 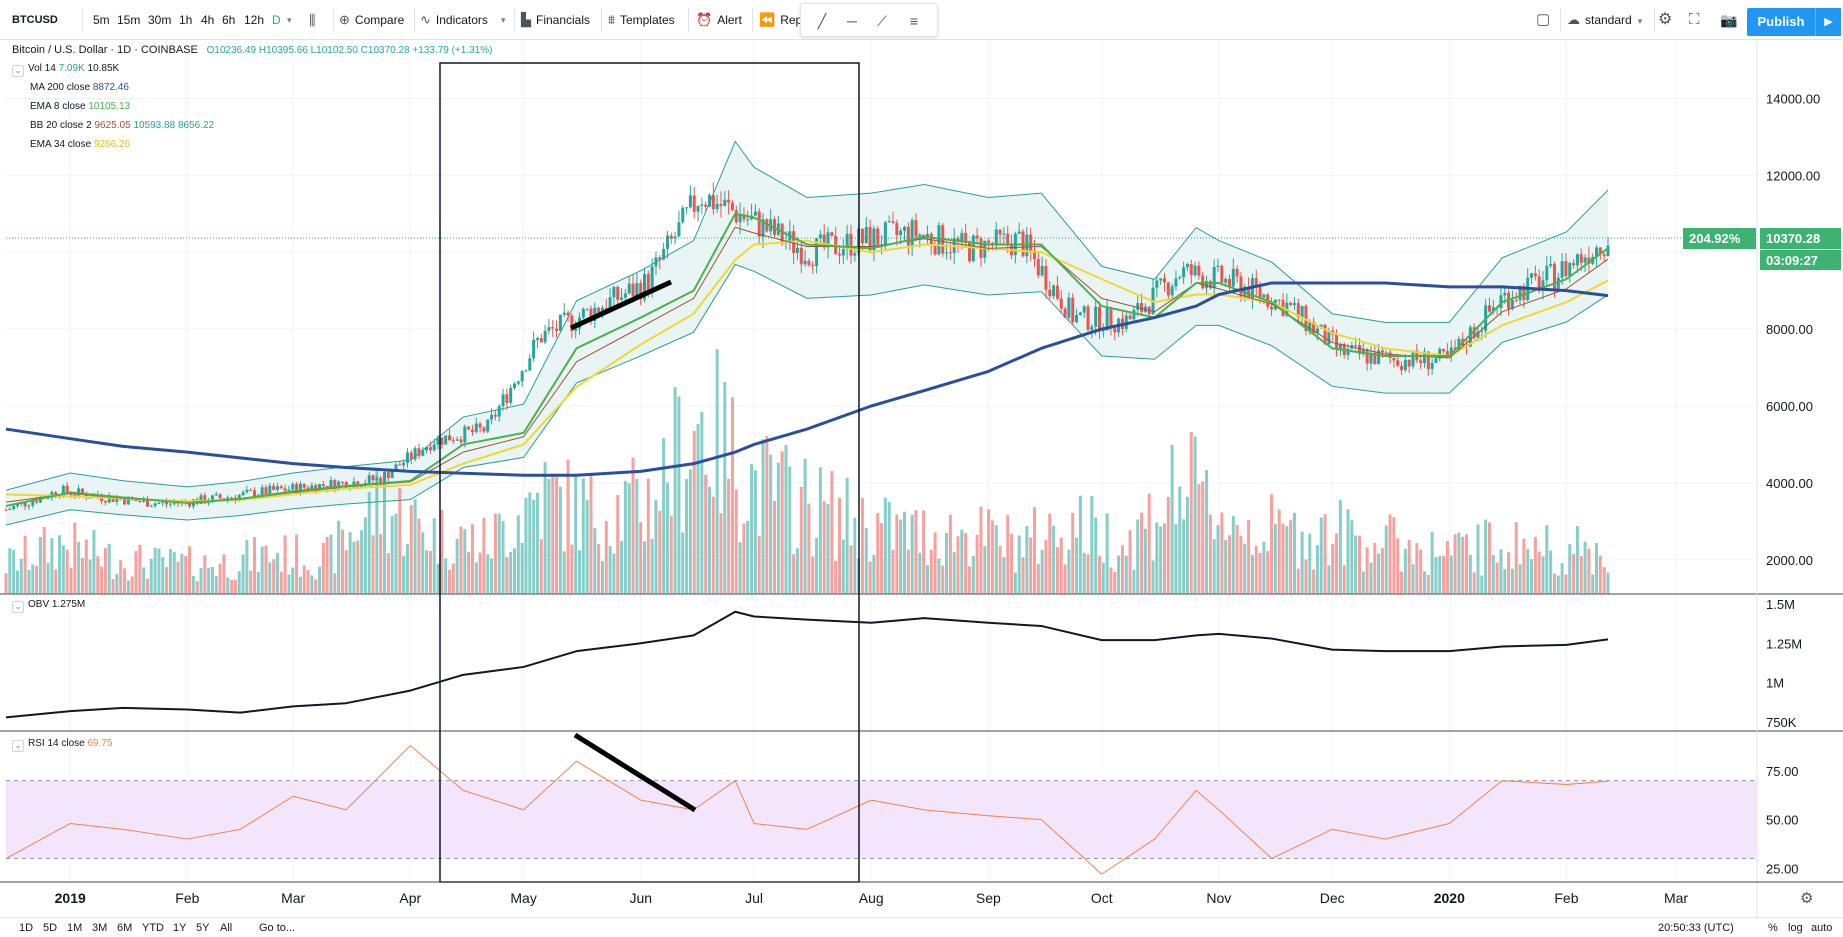 I want to click on indicators-dropdown-icon: ▾, so click(x=503, y=20).